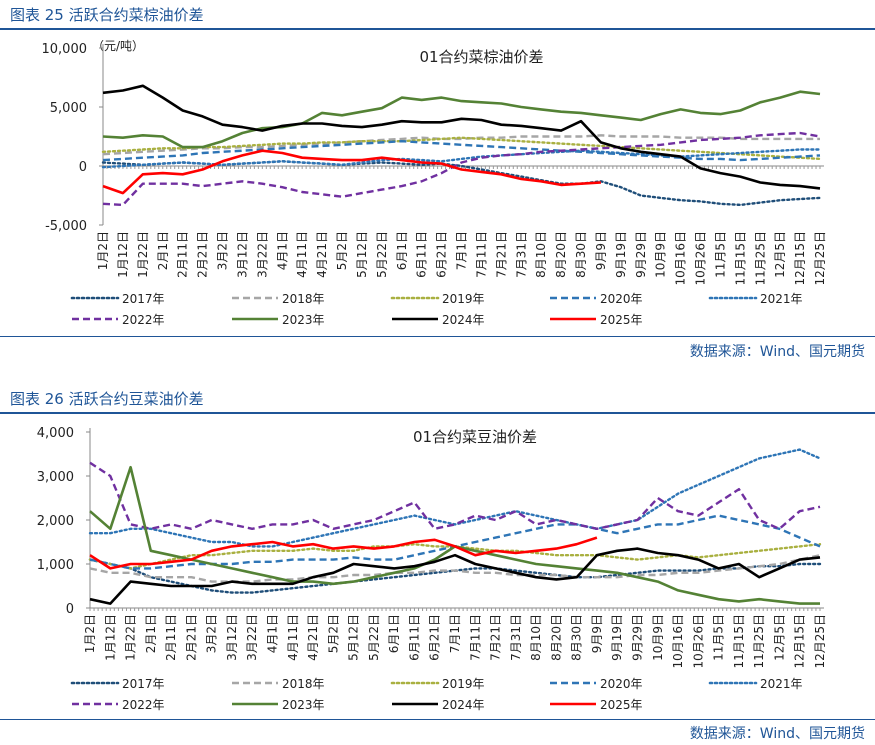  I want to click on y-tick-label: 5,000, so click(68, 108).